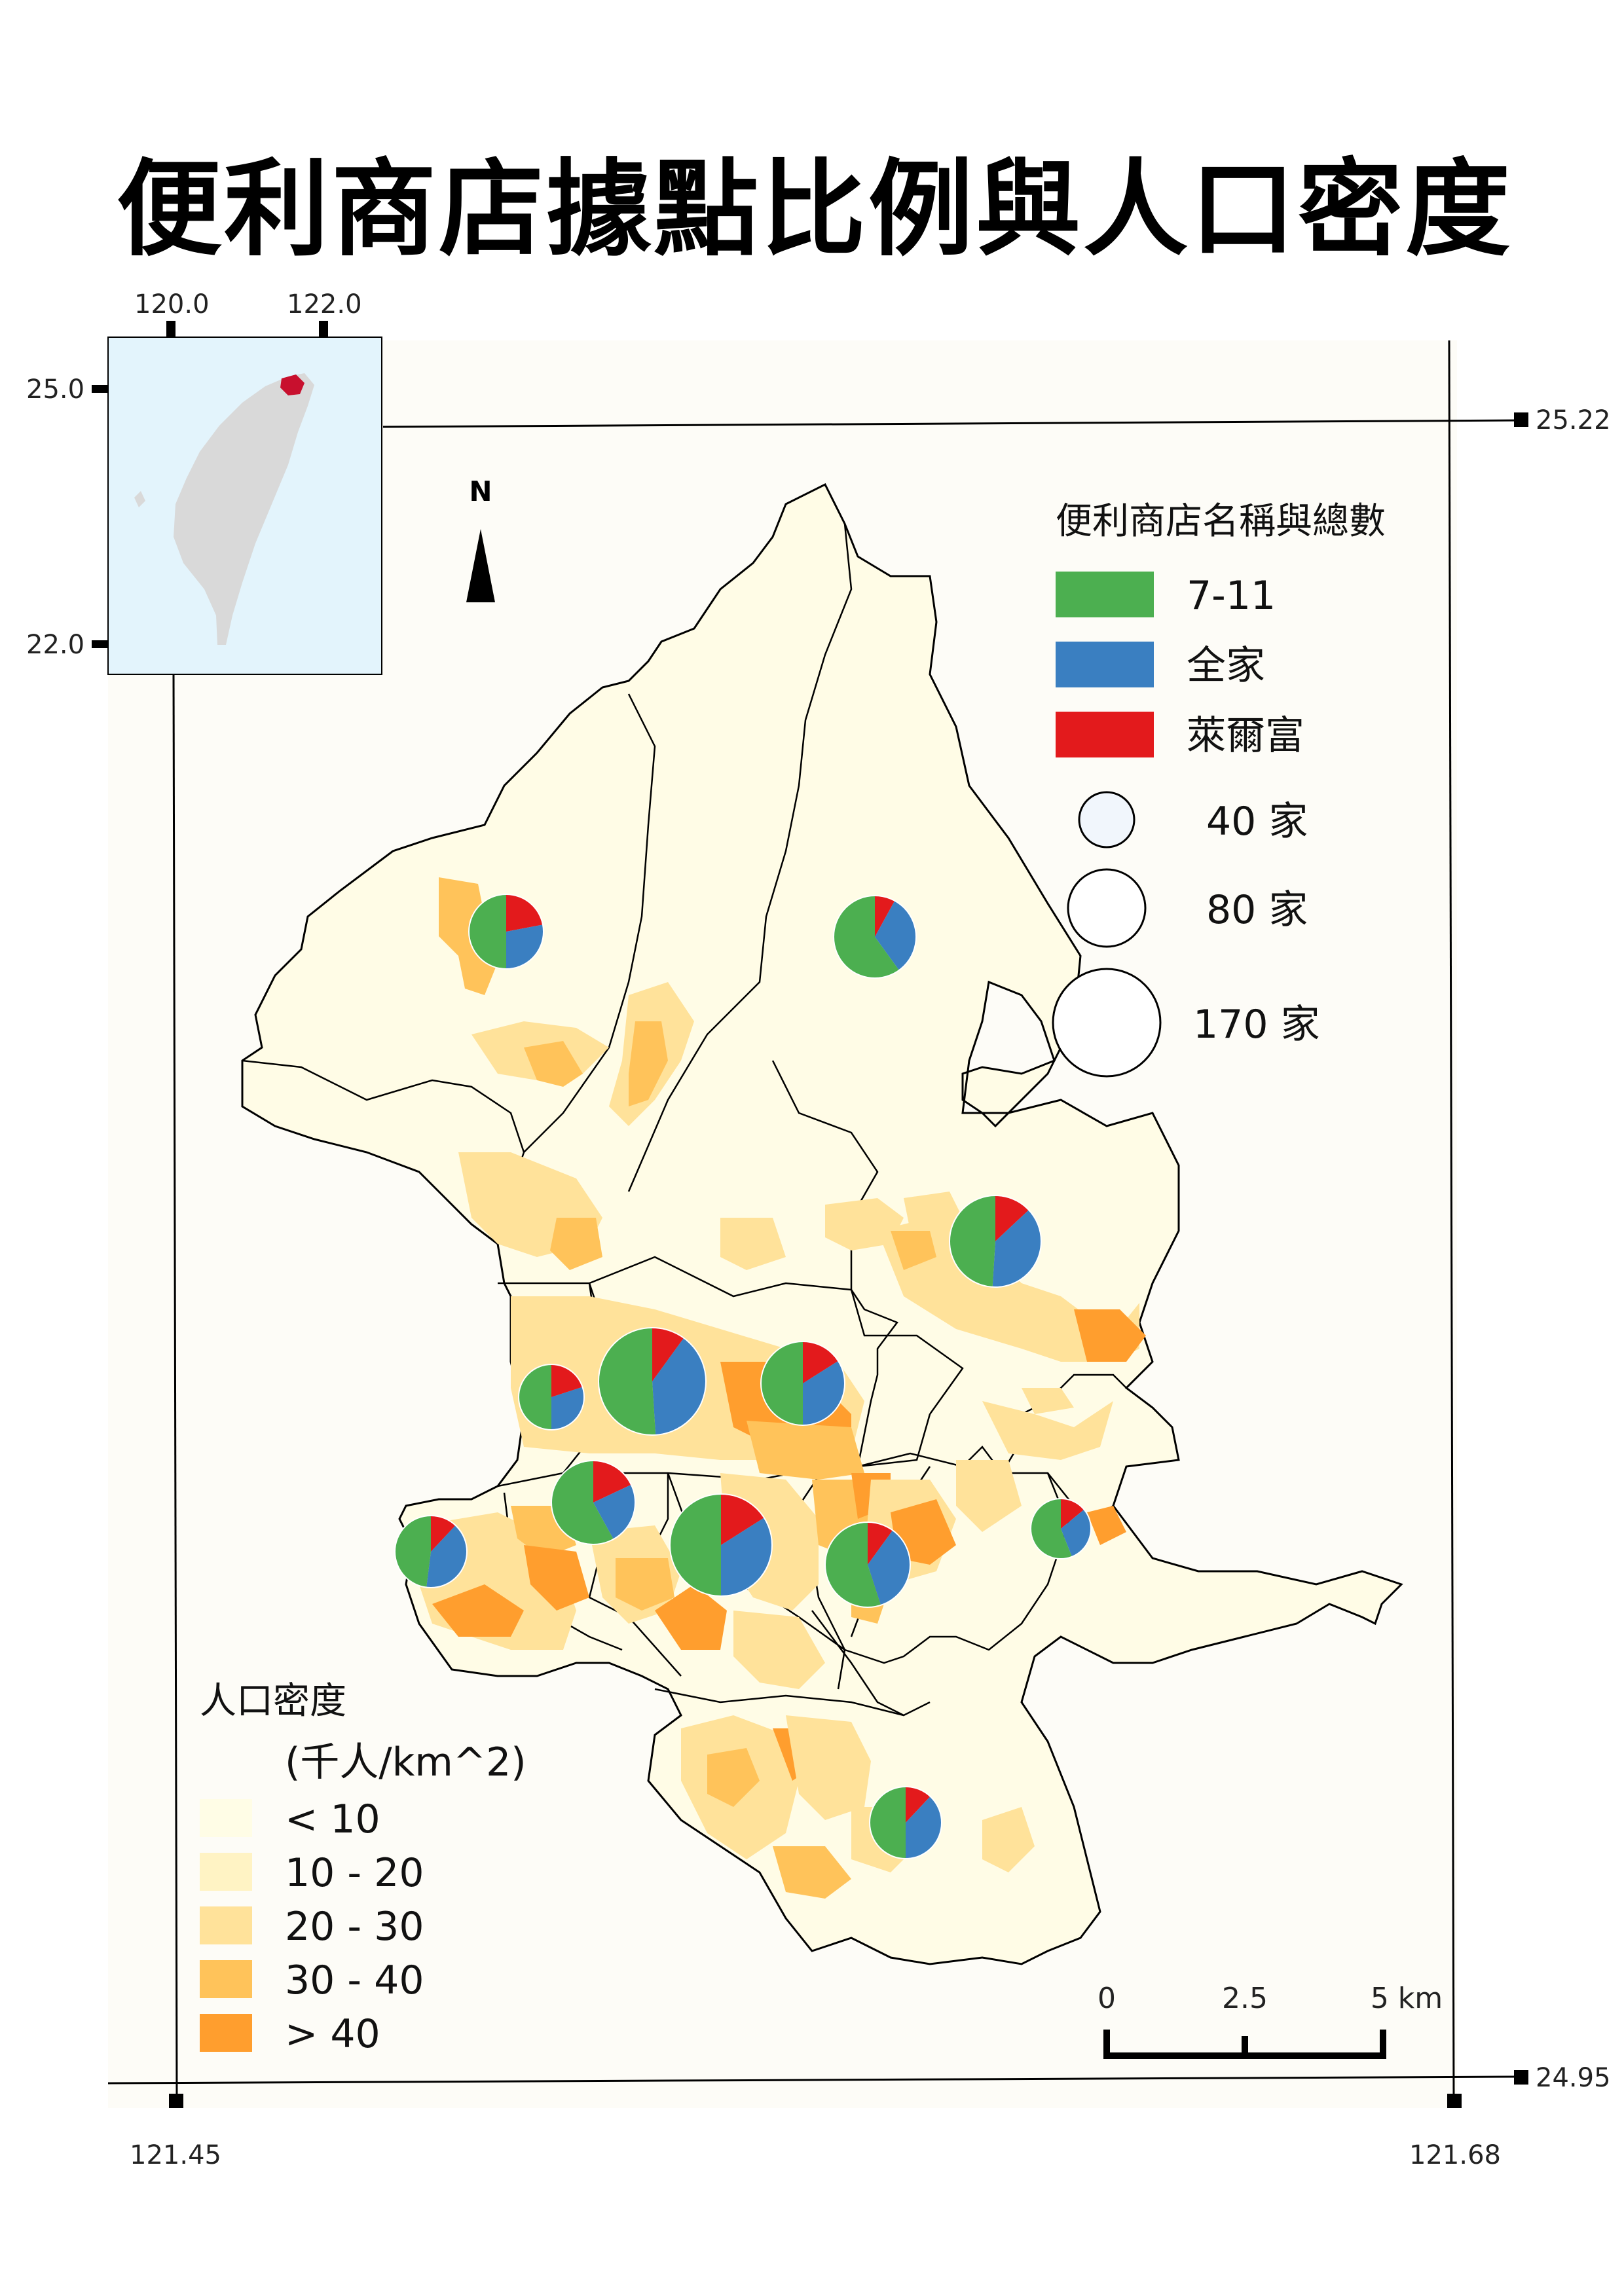  I want to click on inset-map, so click(244, 506).